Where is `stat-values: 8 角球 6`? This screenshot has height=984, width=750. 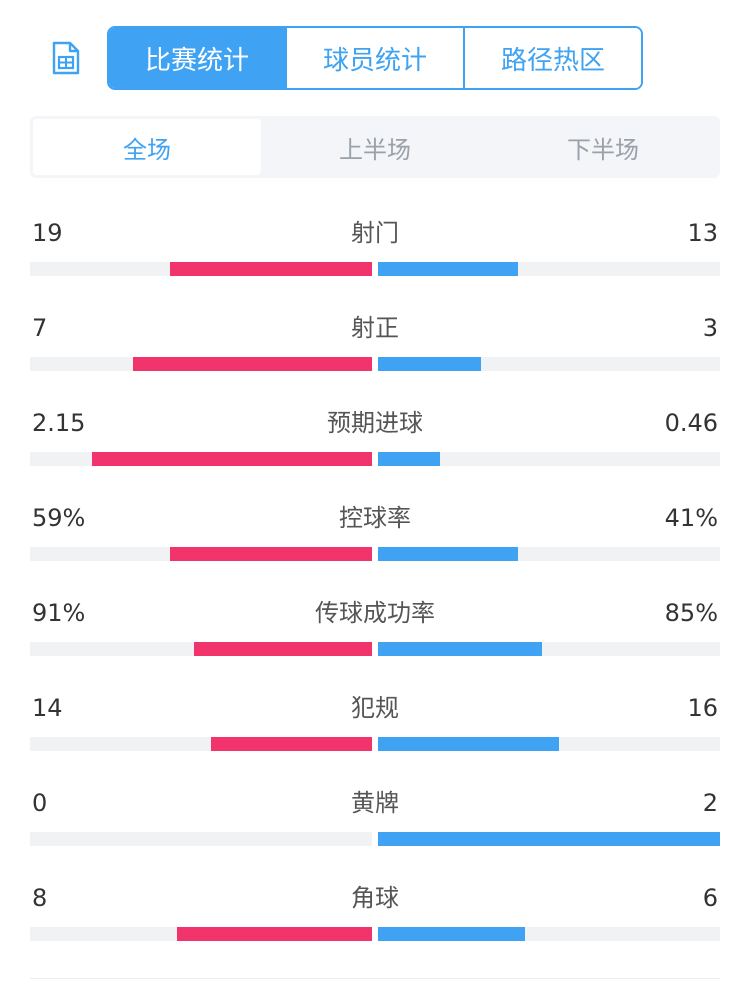
stat-values: 8 角球 6 is located at coordinates (375, 898).